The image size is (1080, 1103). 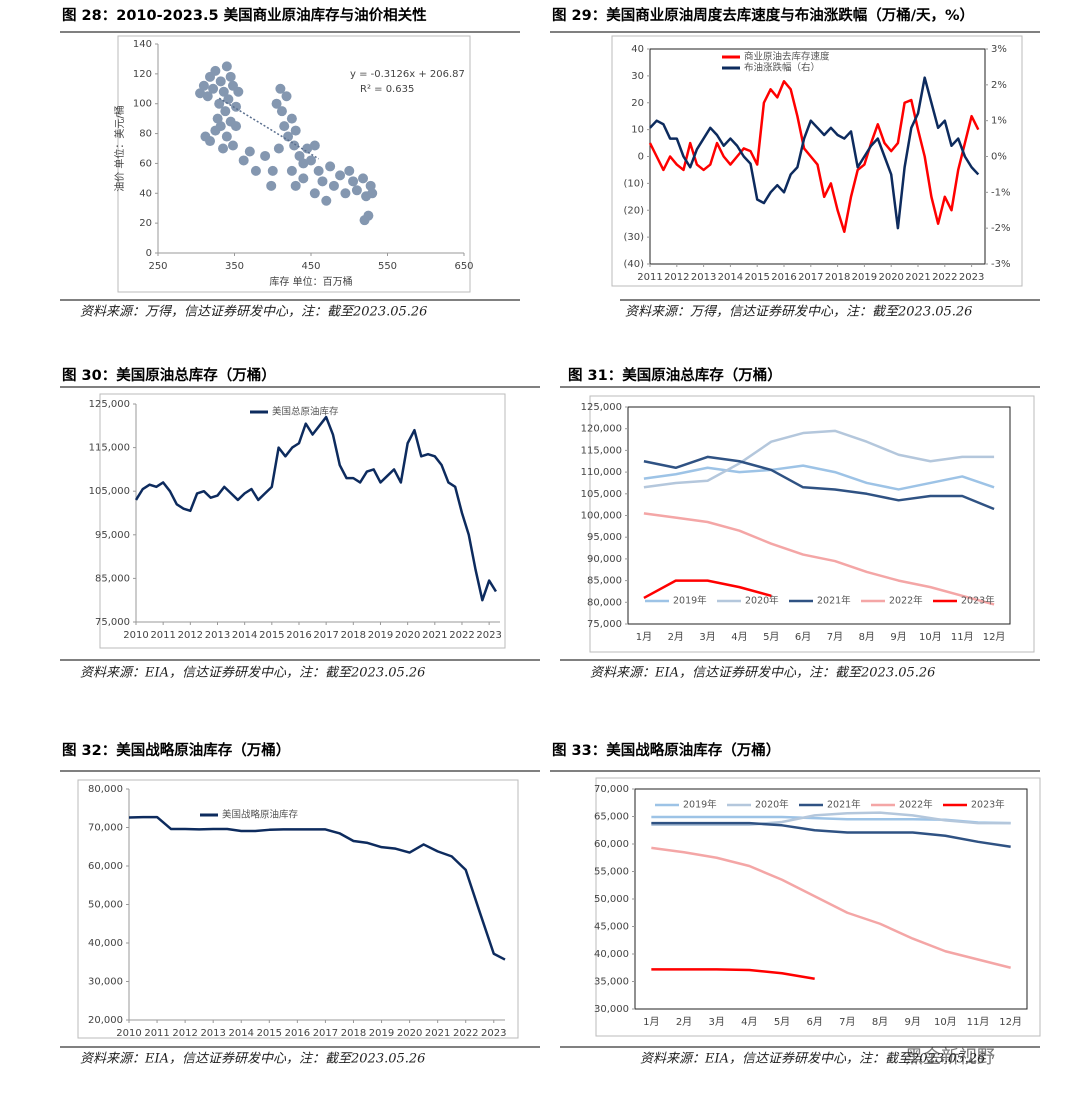 What do you see at coordinates (814, 1022) in the screenshot?
I see `x-tick-label: 6月` at bounding box center [814, 1022].